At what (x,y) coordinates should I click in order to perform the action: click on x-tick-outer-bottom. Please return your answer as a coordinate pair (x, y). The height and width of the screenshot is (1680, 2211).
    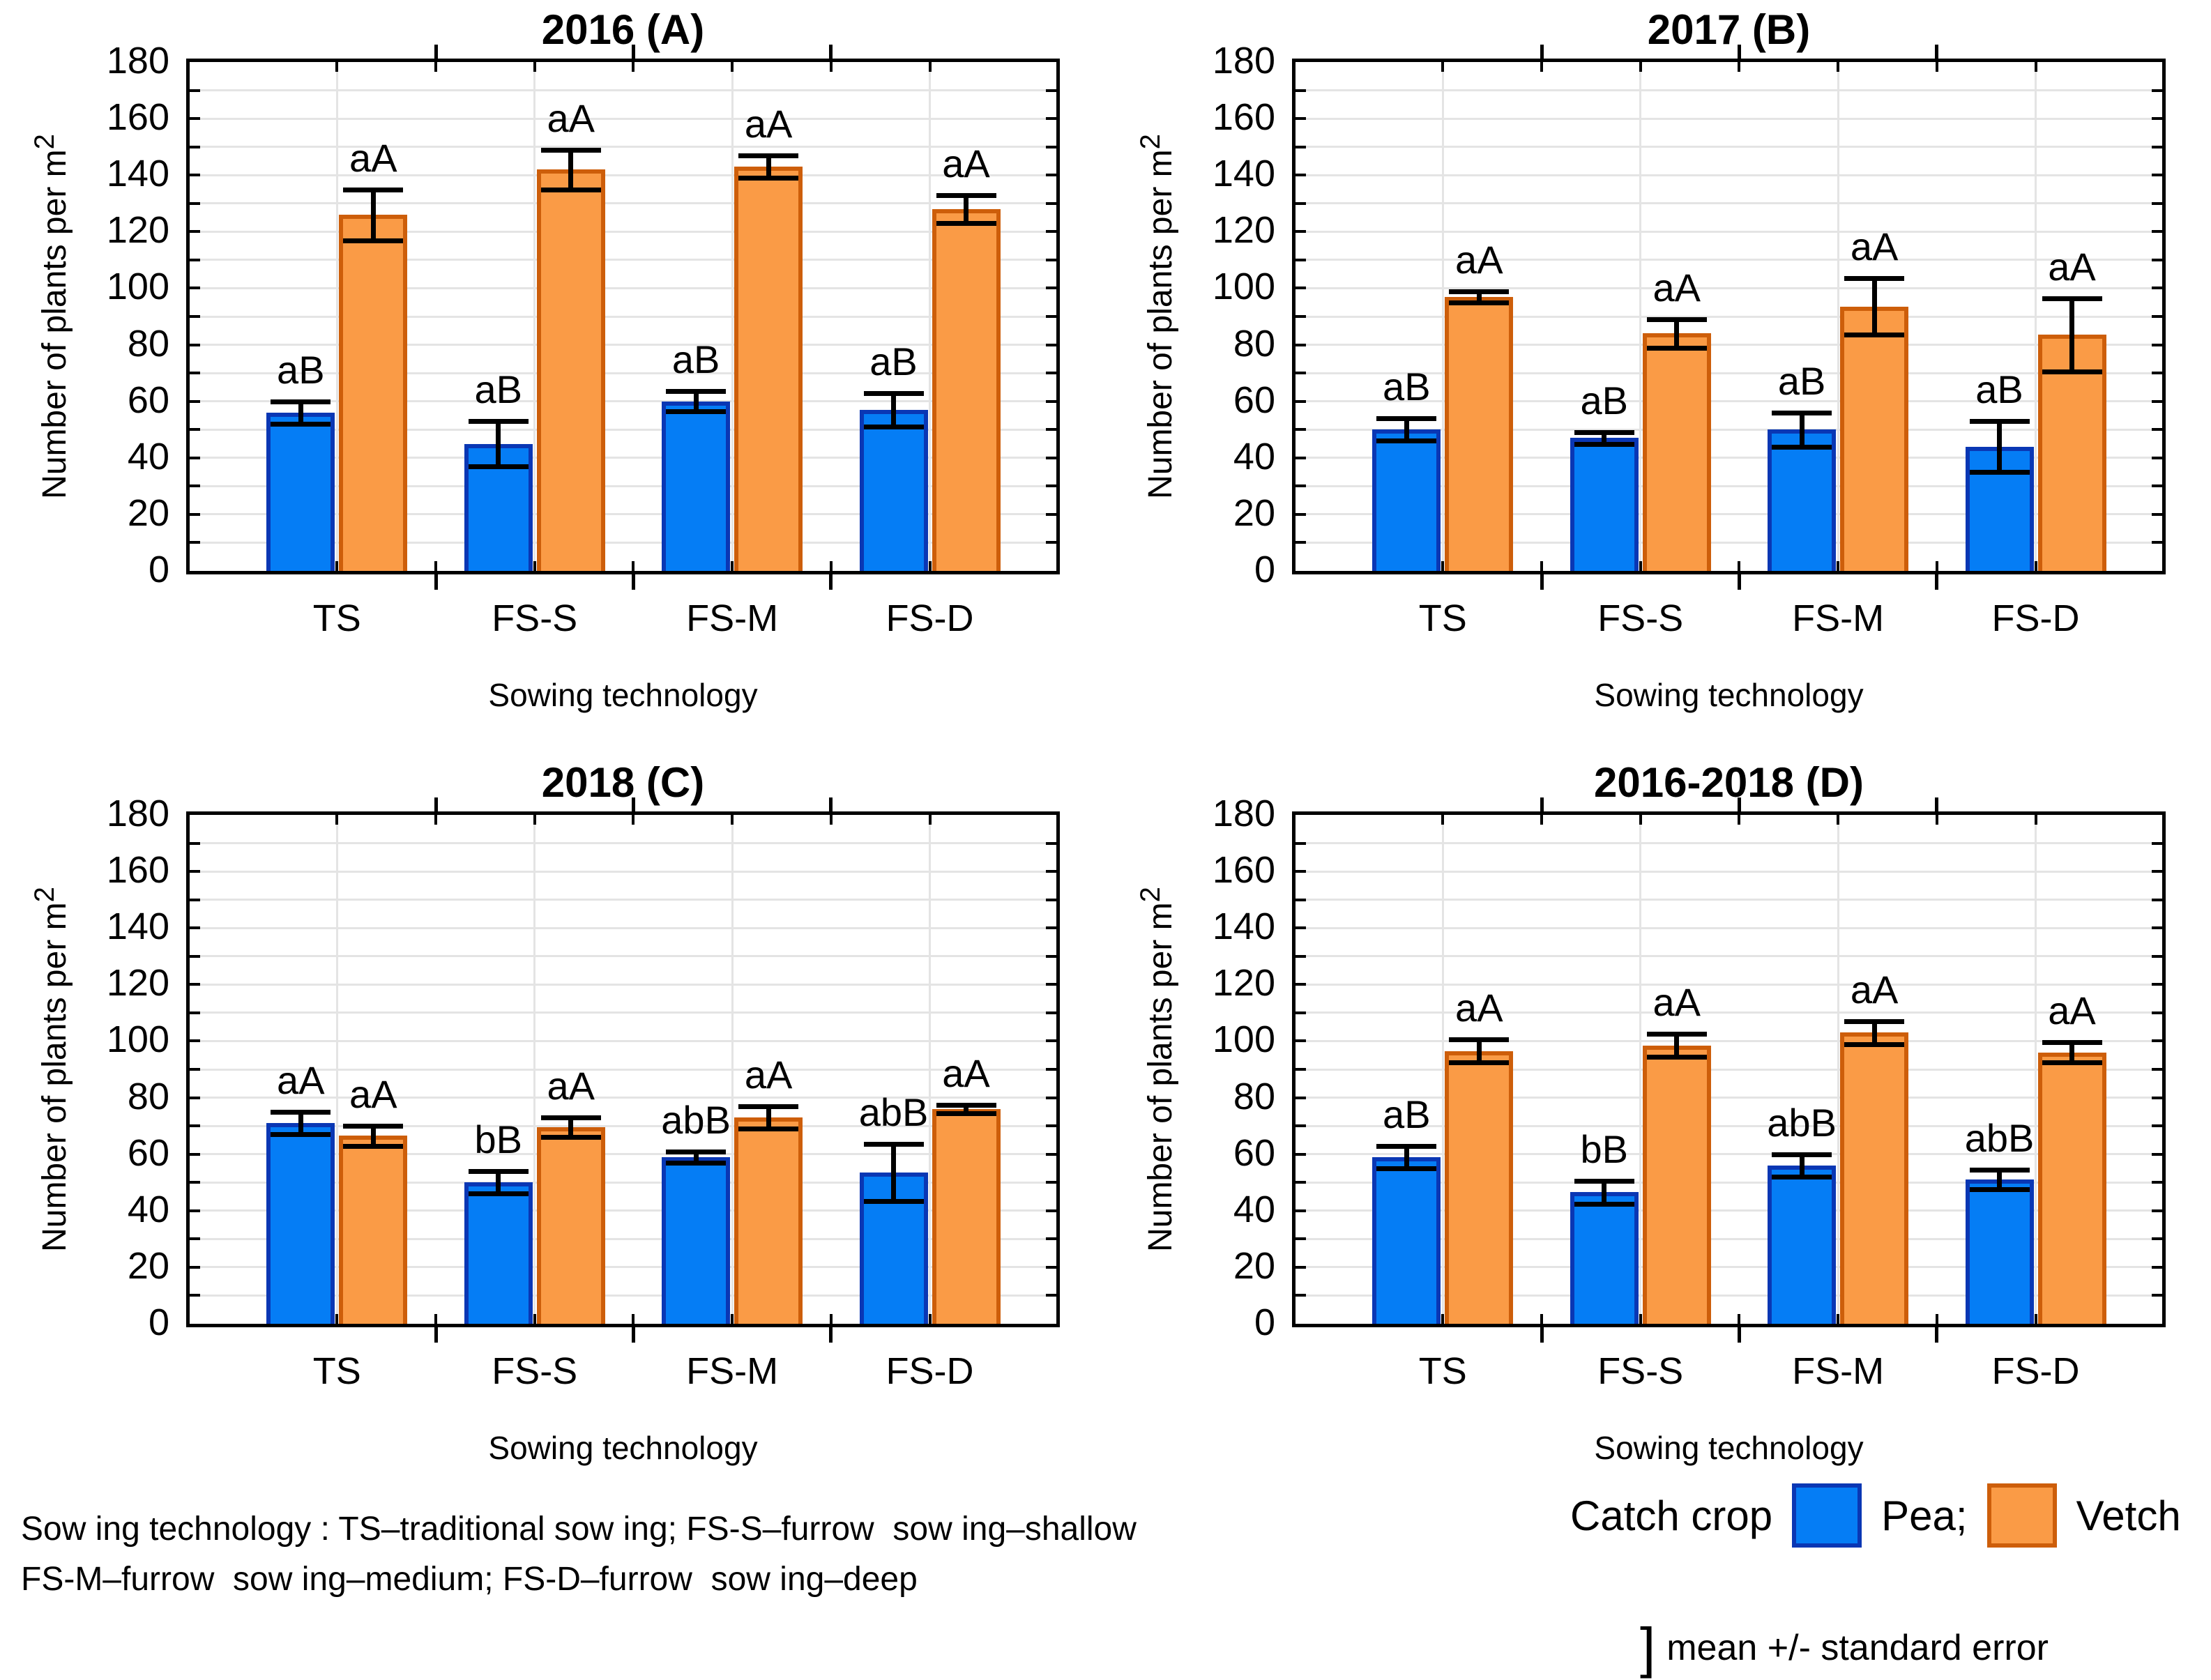
    Looking at the image, I should click on (1542, 1335).